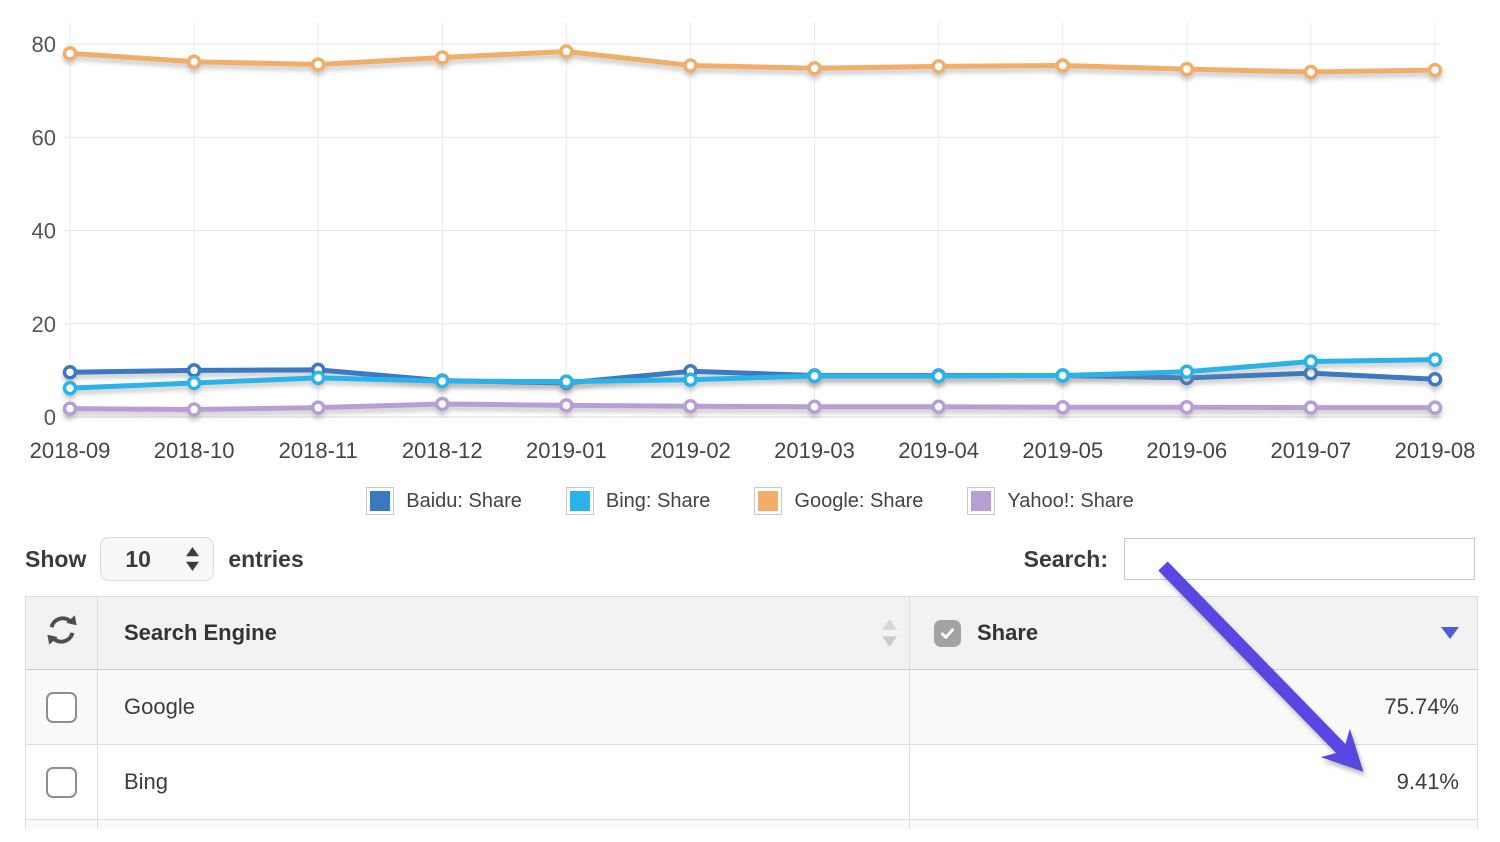  I want to click on check-icon, so click(947, 633).